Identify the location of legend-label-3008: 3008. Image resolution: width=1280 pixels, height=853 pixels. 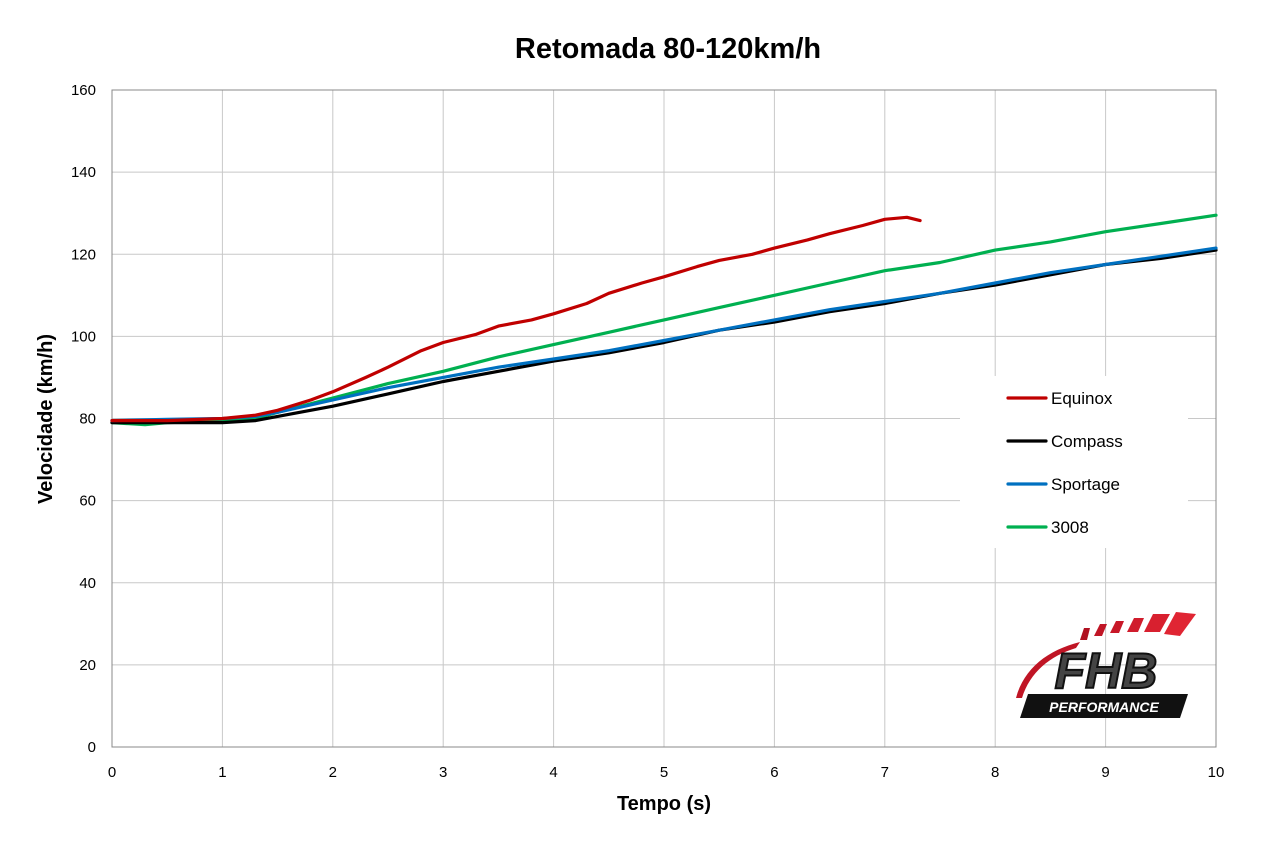
(1070, 527).